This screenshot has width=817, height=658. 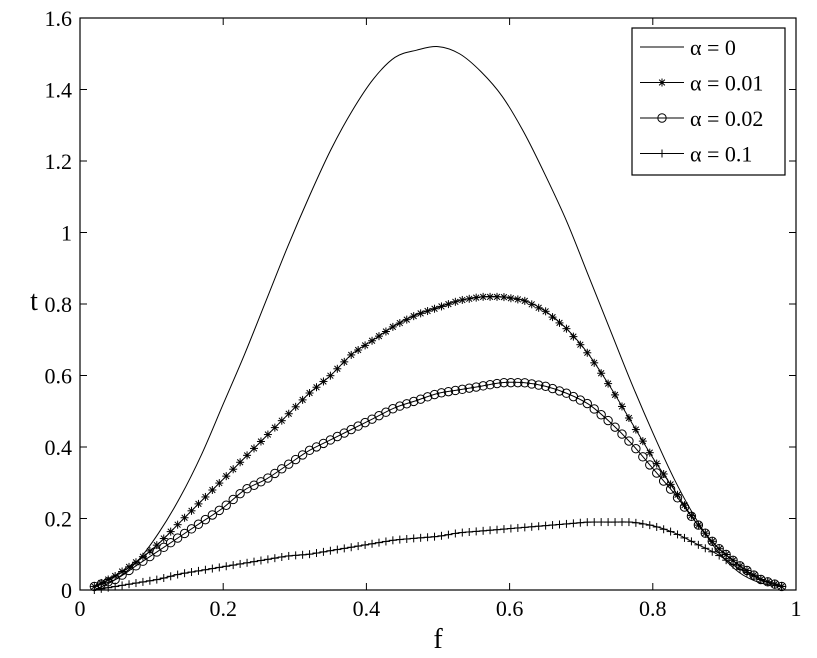 What do you see at coordinates (438, 556) in the screenshot?
I see `series-plus` at bounding box center [438, 556].